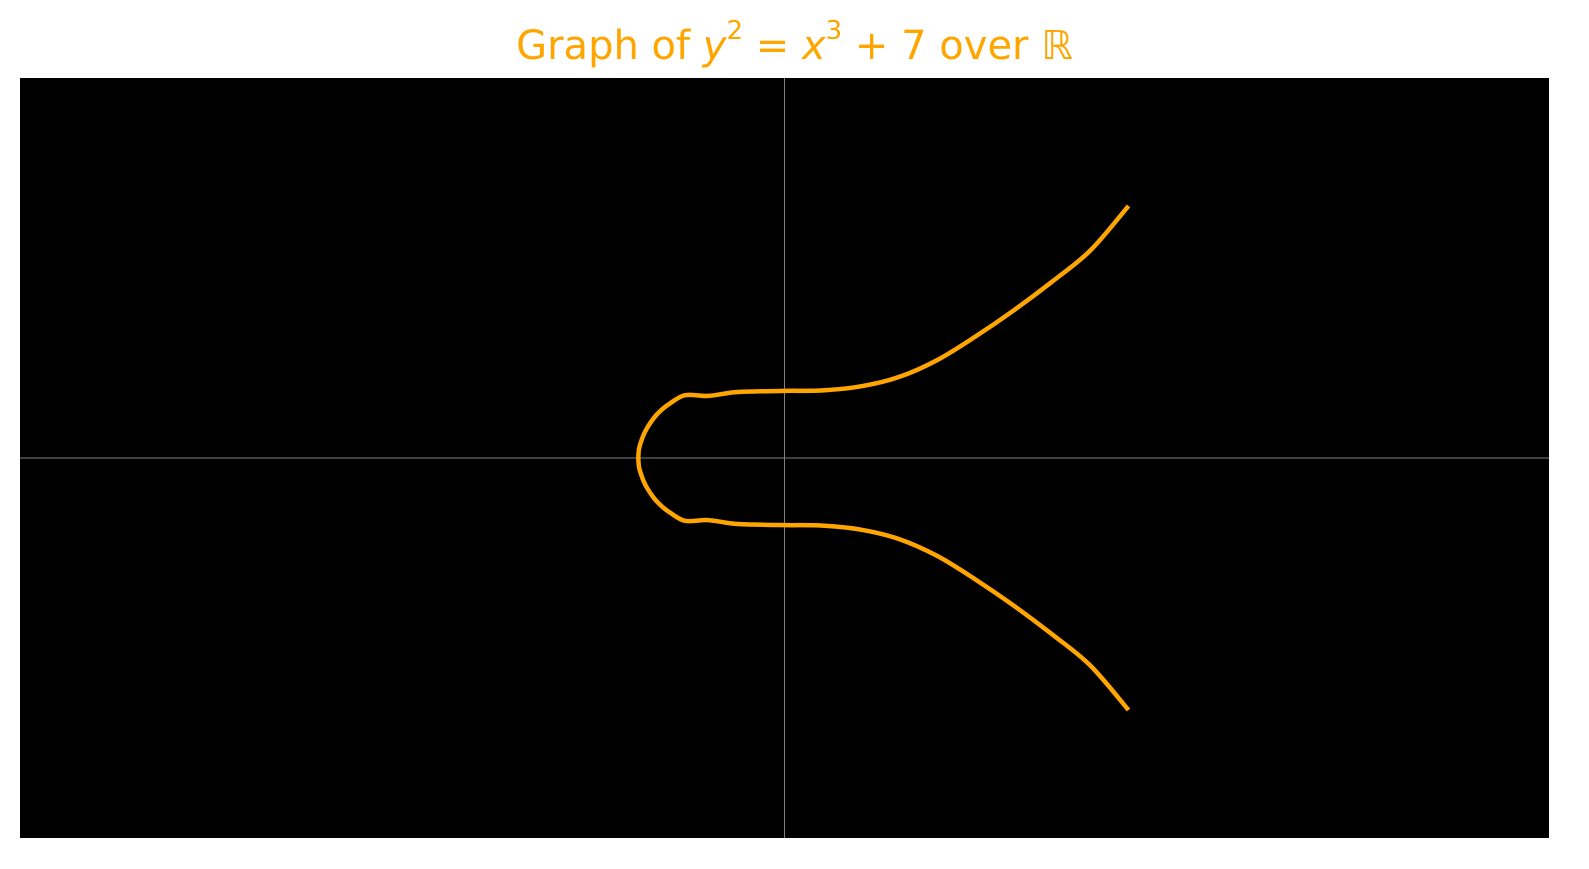 This screenshot has width=1589, height=869. What do you see at coordinates (609, 46) in the screenshot?
I see `title-prefix: Graph of` at bounding box center [609, 46].